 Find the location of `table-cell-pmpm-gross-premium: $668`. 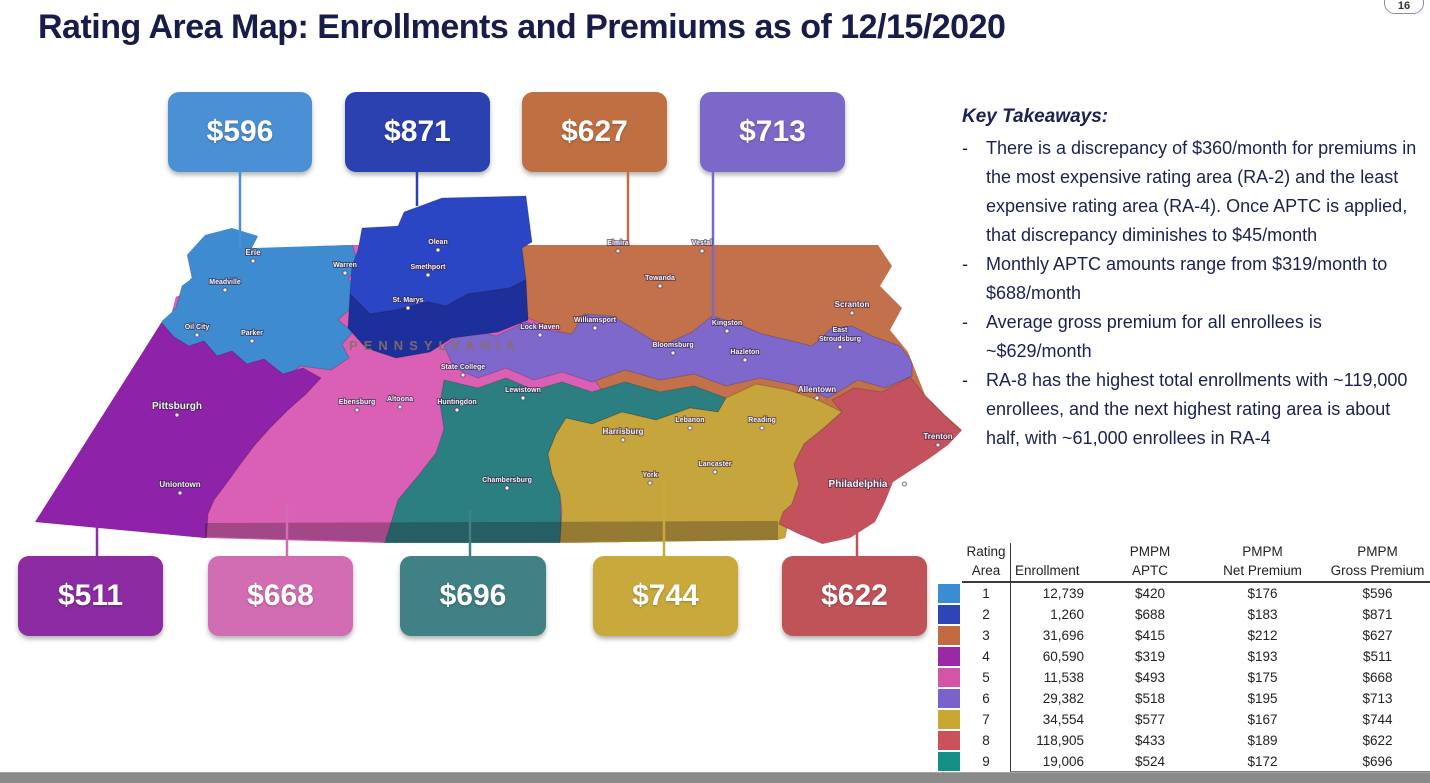

table-cell-pmpm-gross-premium: $668 is located at coordinates (1377, 677).